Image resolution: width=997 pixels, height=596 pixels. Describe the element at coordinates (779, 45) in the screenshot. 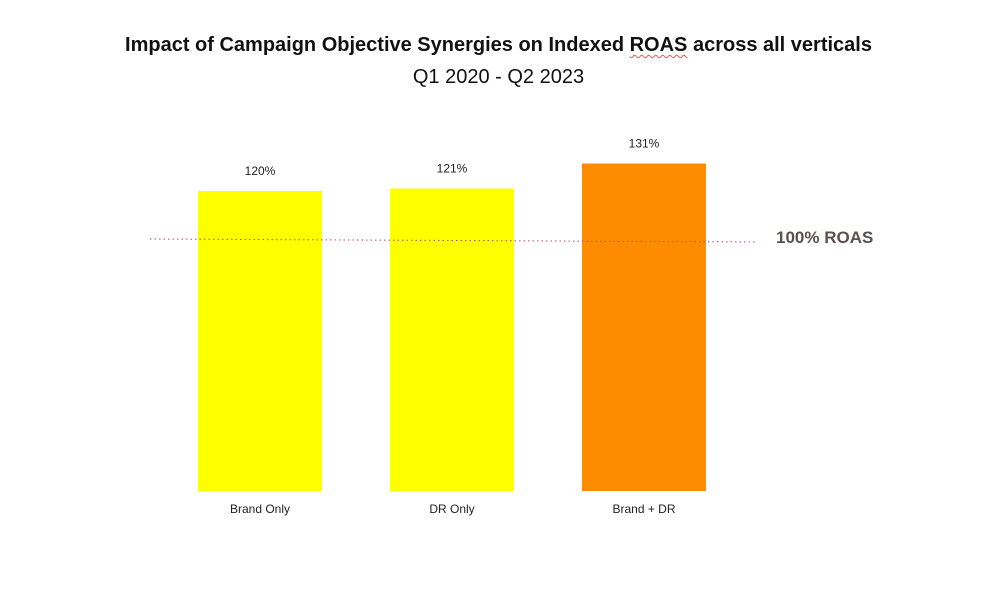

I see `chart-title-end: across all verticals` at that location.